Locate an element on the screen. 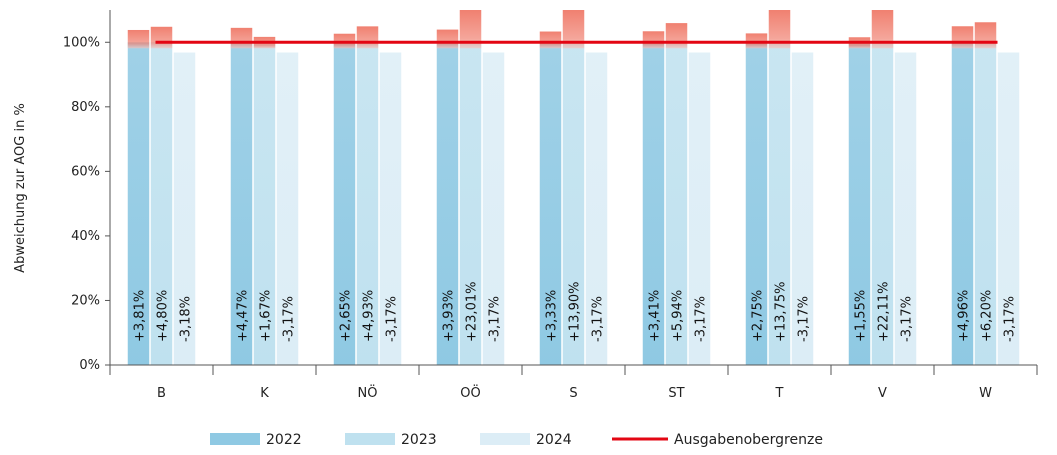  bar-label-2022-B: +3,81% is located at coordinates (140, 316).